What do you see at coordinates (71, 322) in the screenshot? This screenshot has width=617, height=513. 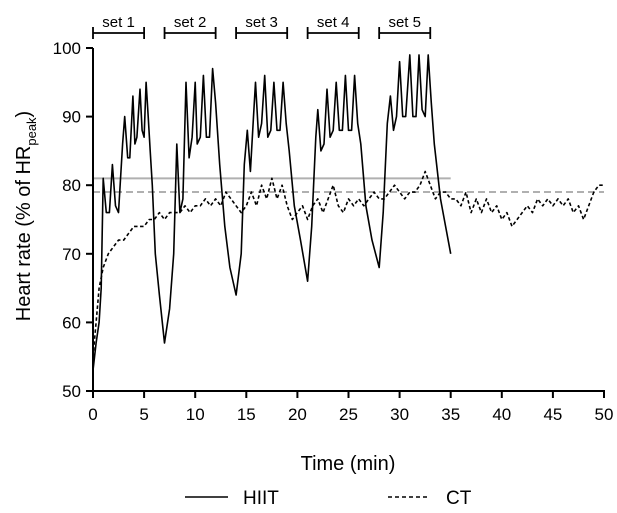 I see `y-tick-label: 60` at bounding box center [71, 322].